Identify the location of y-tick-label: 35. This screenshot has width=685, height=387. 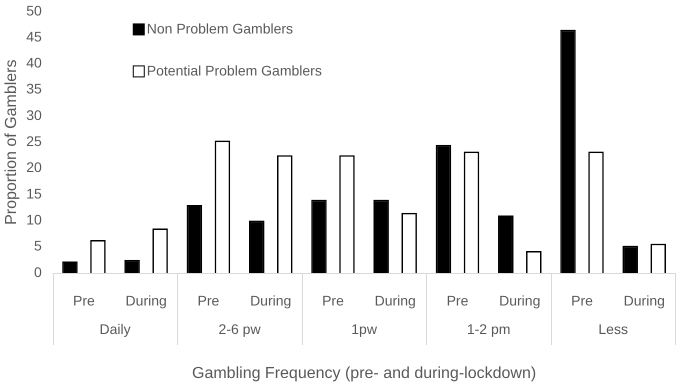
(34, 88).